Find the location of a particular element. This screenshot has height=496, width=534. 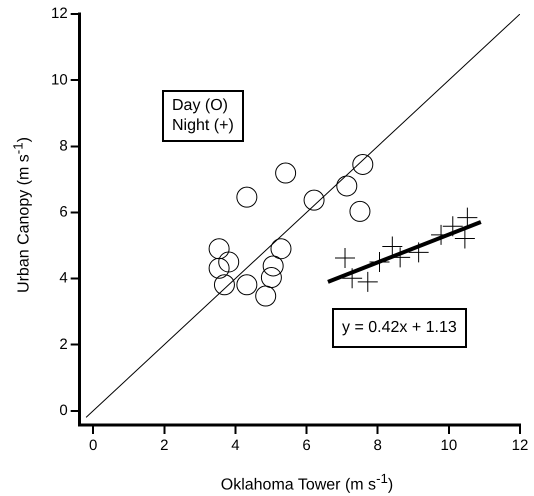

x-axis-title: Oklahoma Tower (m s$^{-1}$) is located at coordinates (307, 482).